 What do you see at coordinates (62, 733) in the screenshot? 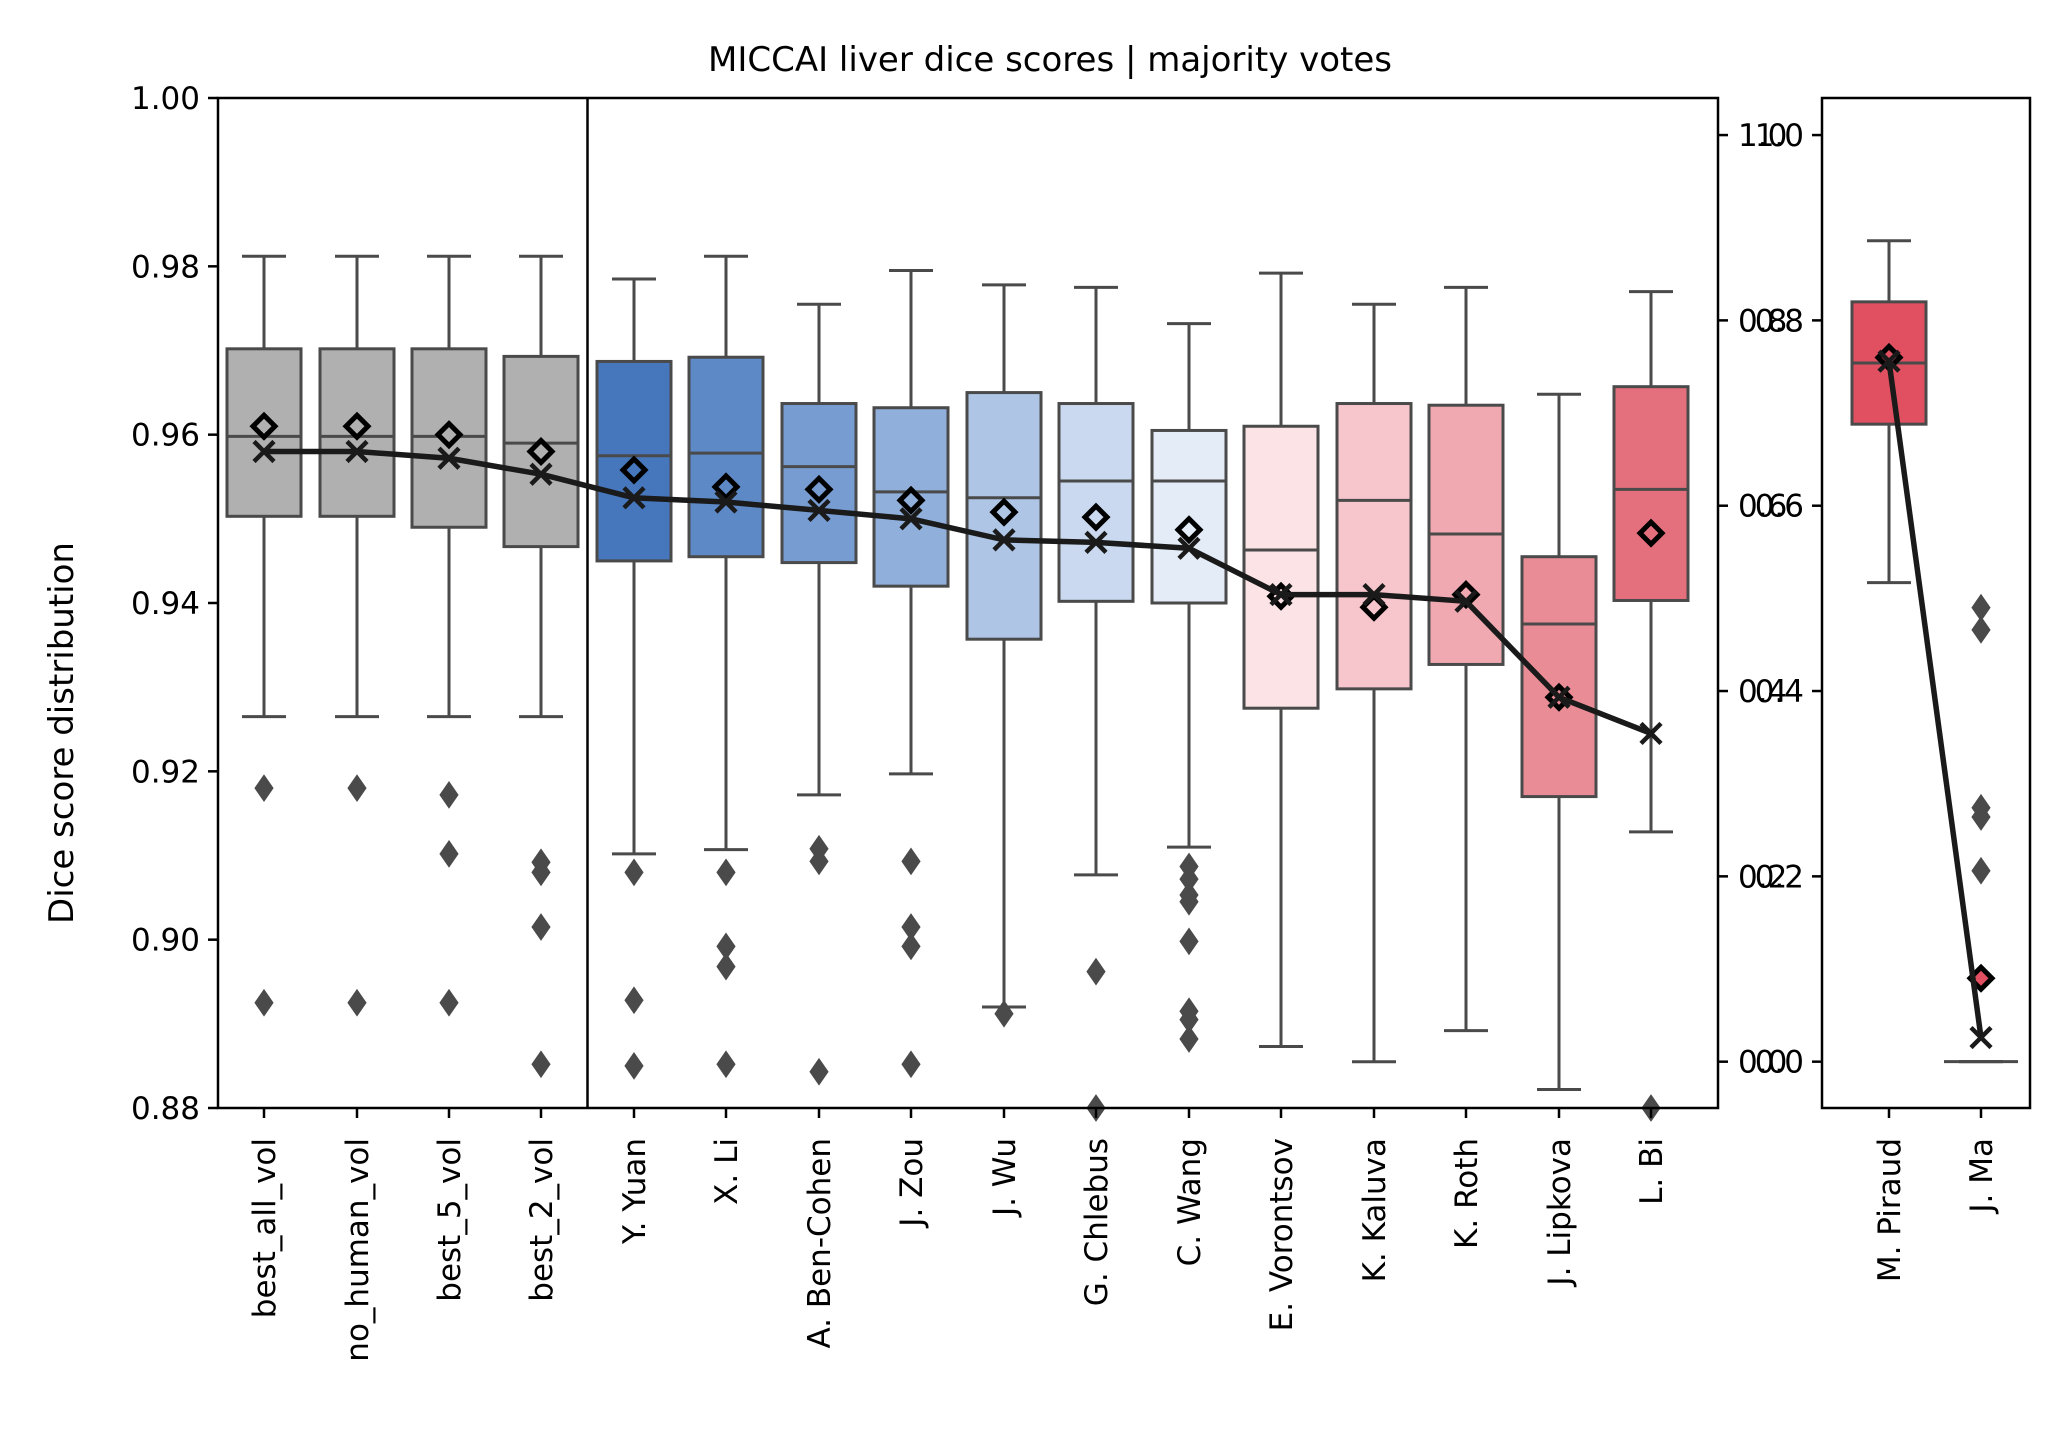
I see `y-axis-label: Dice score distribution` at bounding box center [62, 733].